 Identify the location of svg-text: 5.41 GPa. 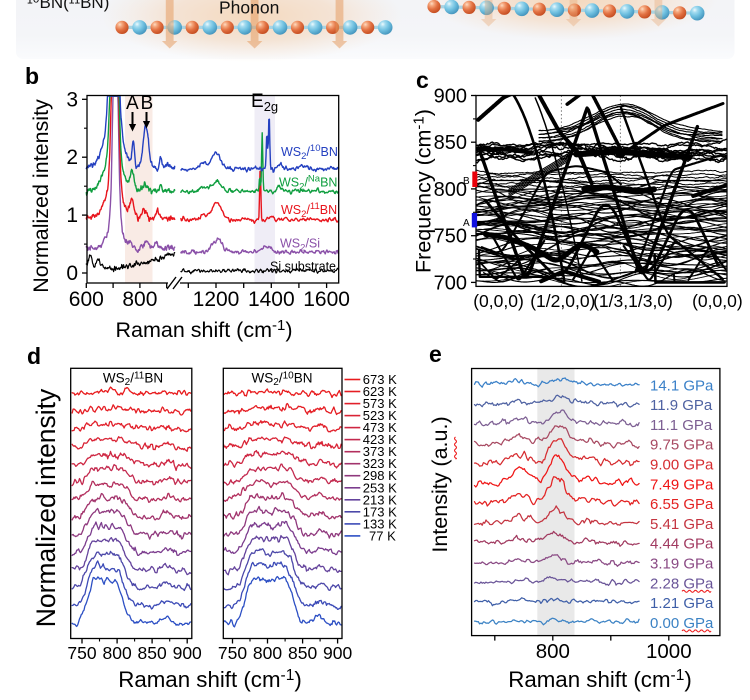
(682, 524).